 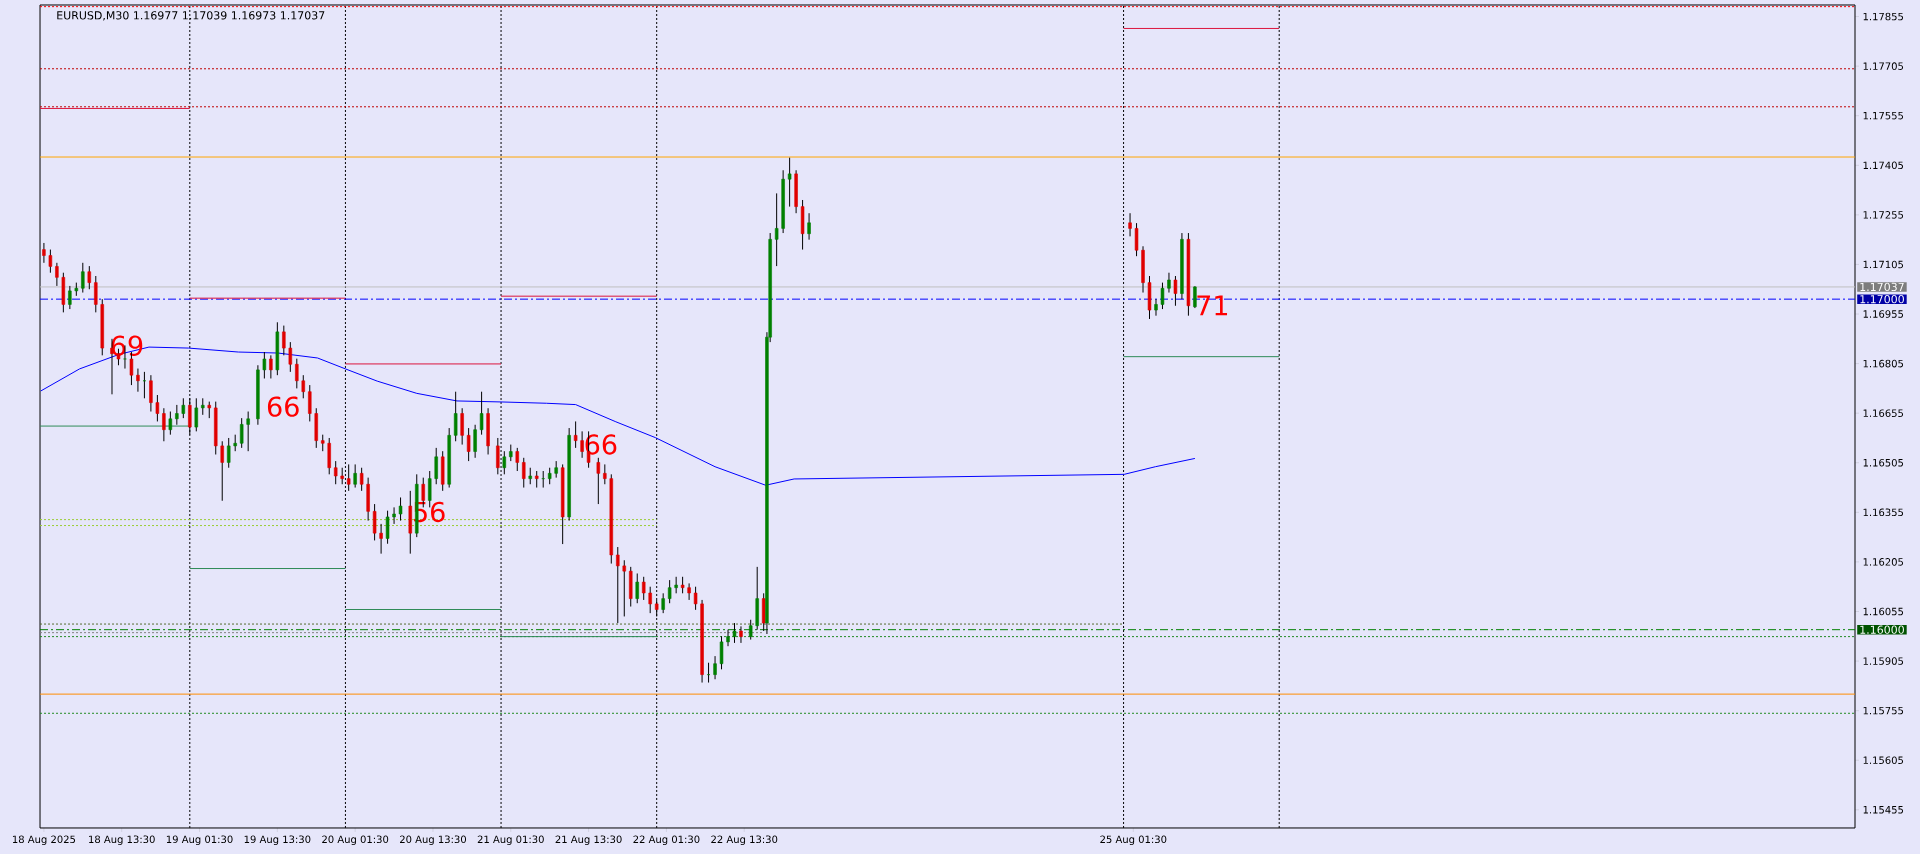 I want to click on x-tick-label: 20 Aug 01:30, so click(x=355, y=840).